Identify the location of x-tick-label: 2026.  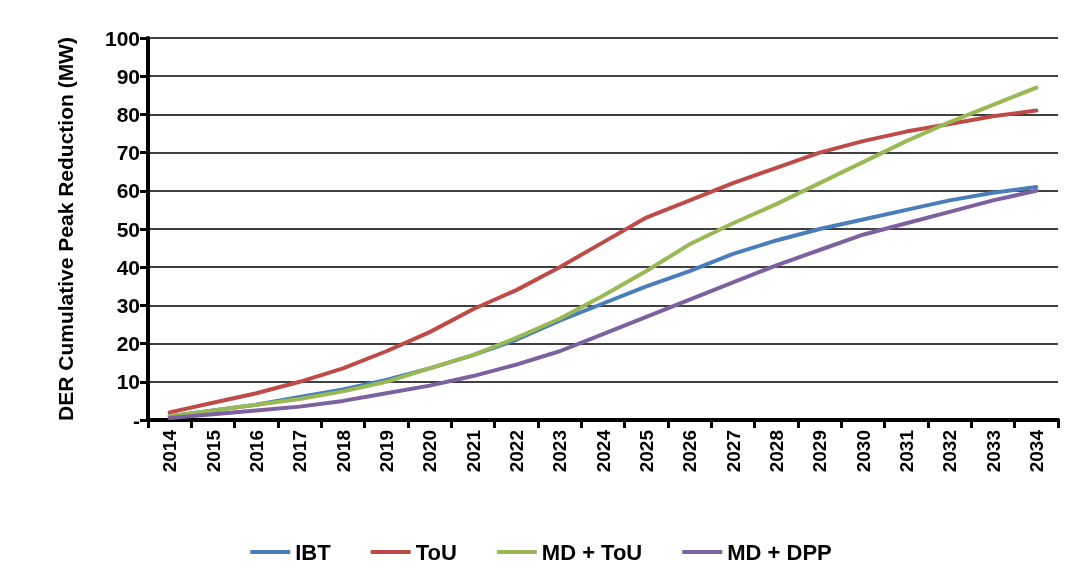
(690, 451).